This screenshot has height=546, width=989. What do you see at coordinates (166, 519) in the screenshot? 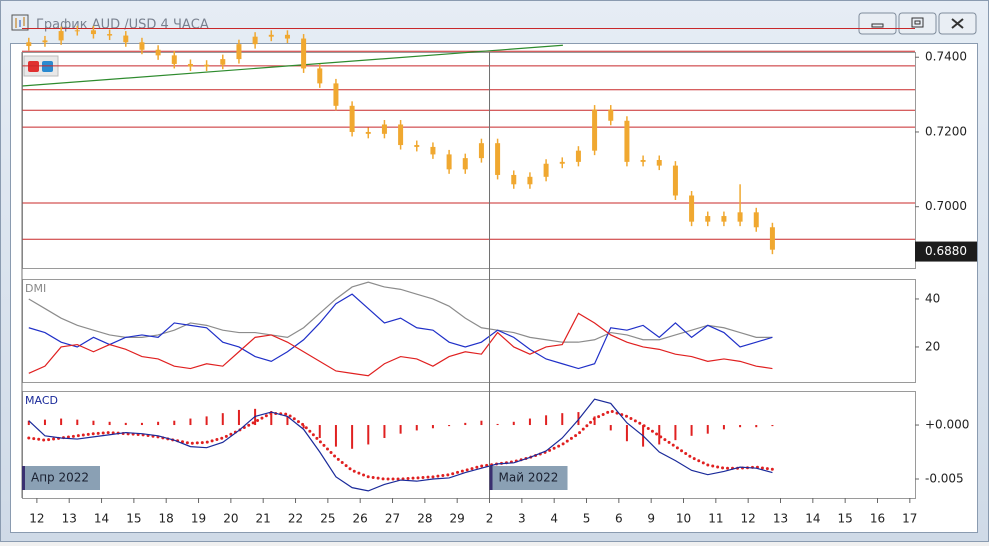
I see `x-tick-label: 18` at bounding box center [166, 519].